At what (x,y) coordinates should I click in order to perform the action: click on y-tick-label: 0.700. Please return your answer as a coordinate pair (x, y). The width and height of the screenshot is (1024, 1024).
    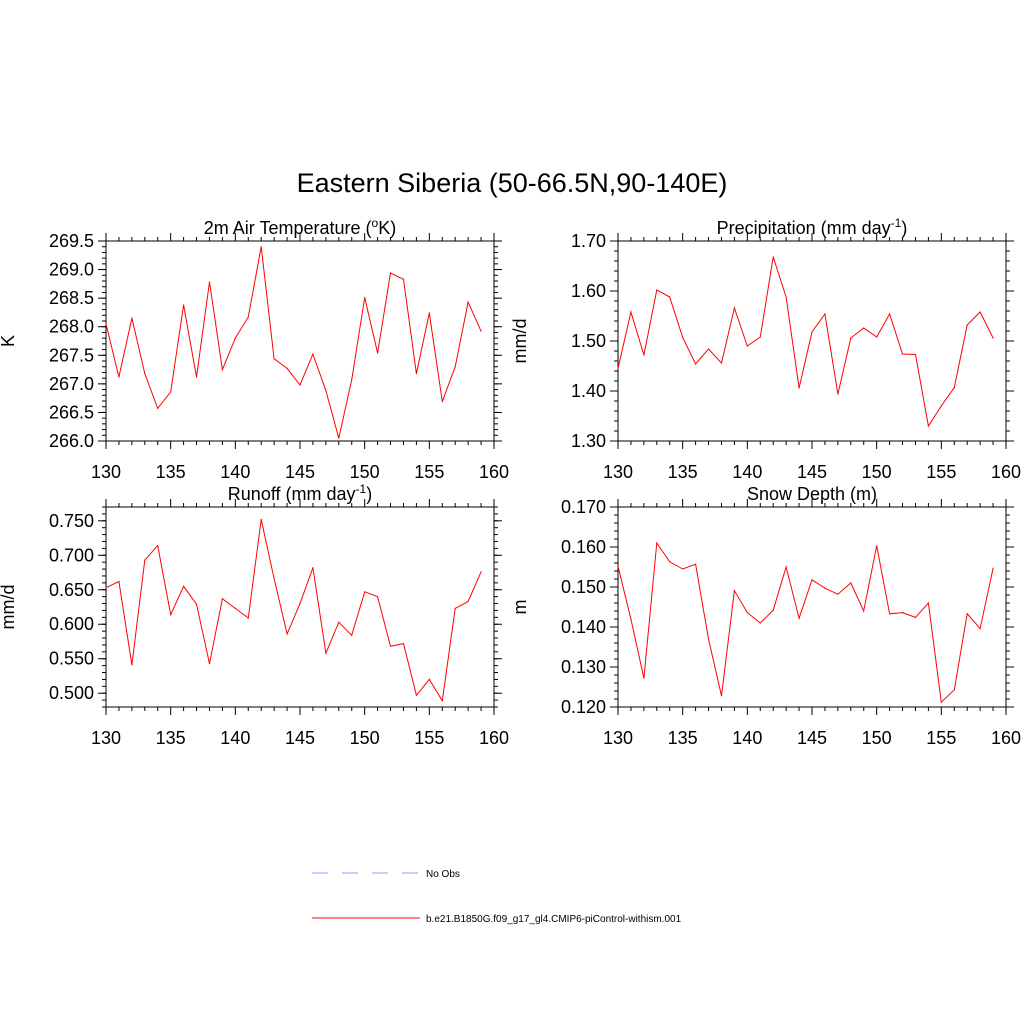
    Looking at the image, I should click on (71, 555).